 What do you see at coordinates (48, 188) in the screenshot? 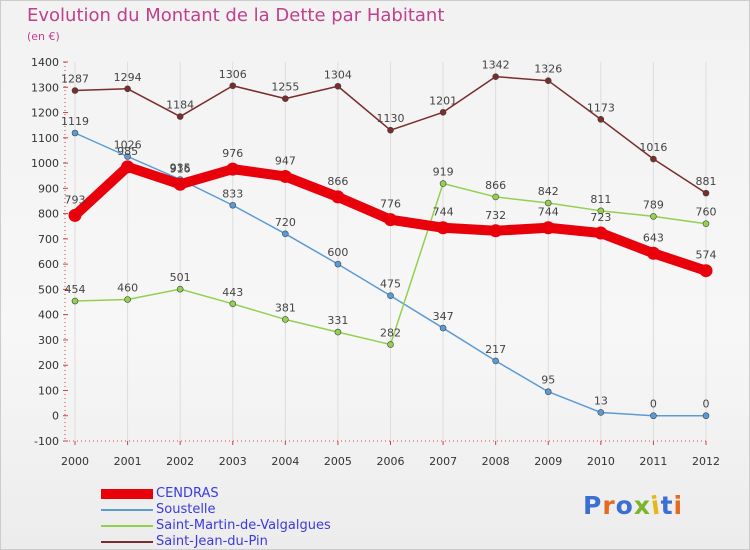
I see `y-tick-label-900: 900` at bounding box center [48, 188].